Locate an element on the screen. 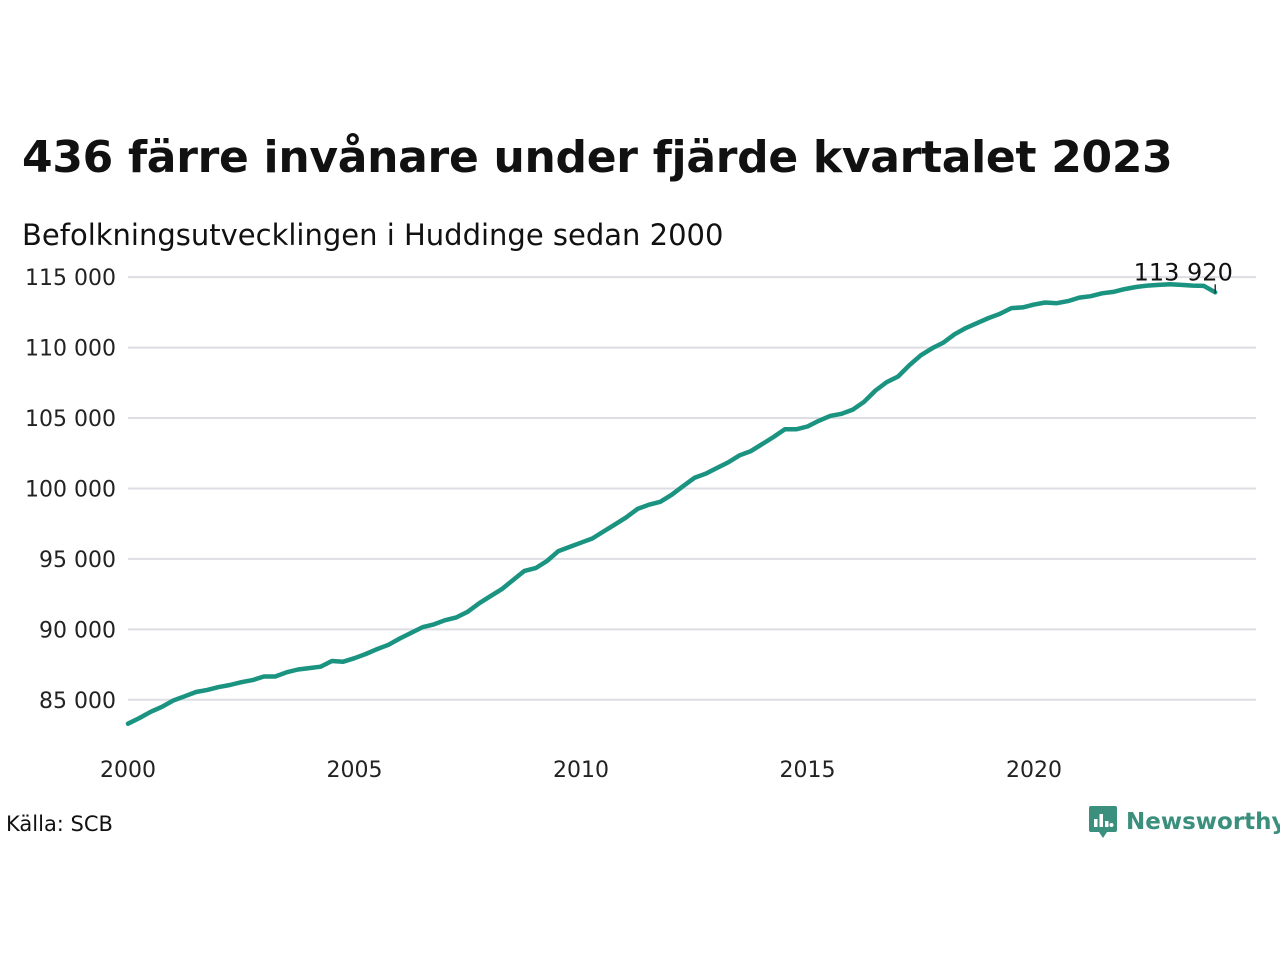  x-tick-label: 2020 is located at coordinates (1034, 770).